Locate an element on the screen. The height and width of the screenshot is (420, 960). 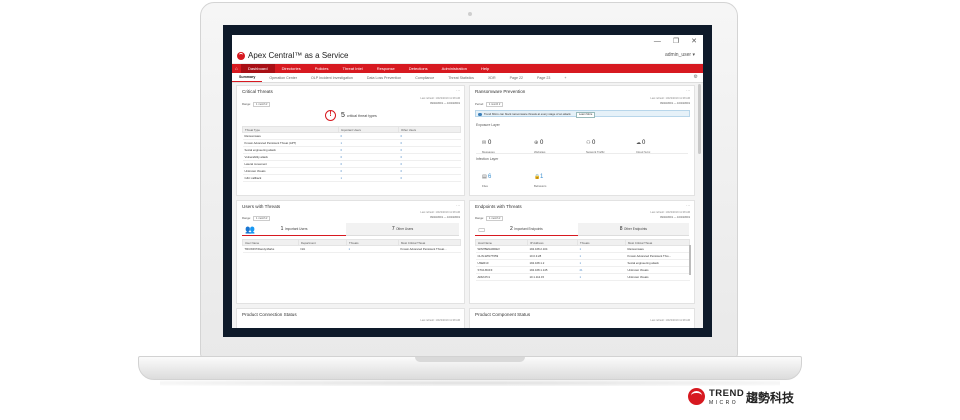
tab-operation-center: Operation Center is located at coordinates (283, 78).